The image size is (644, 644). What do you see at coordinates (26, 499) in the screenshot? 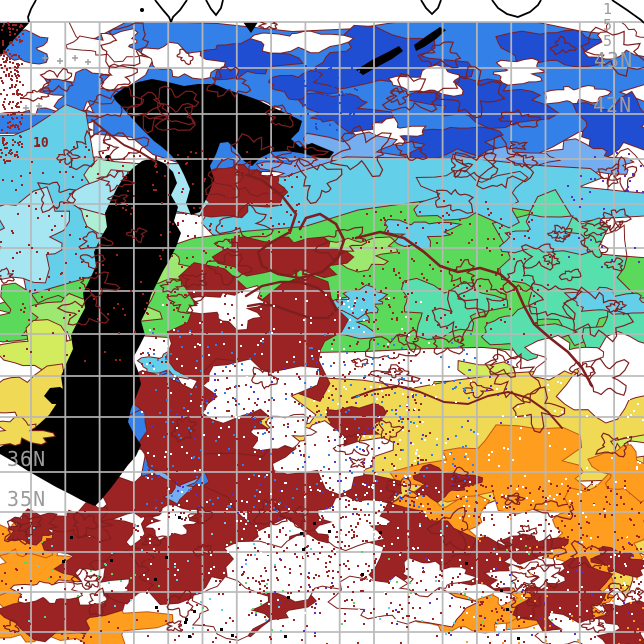
I see `latitude-label: 35N` at bounding box center [26, 499].